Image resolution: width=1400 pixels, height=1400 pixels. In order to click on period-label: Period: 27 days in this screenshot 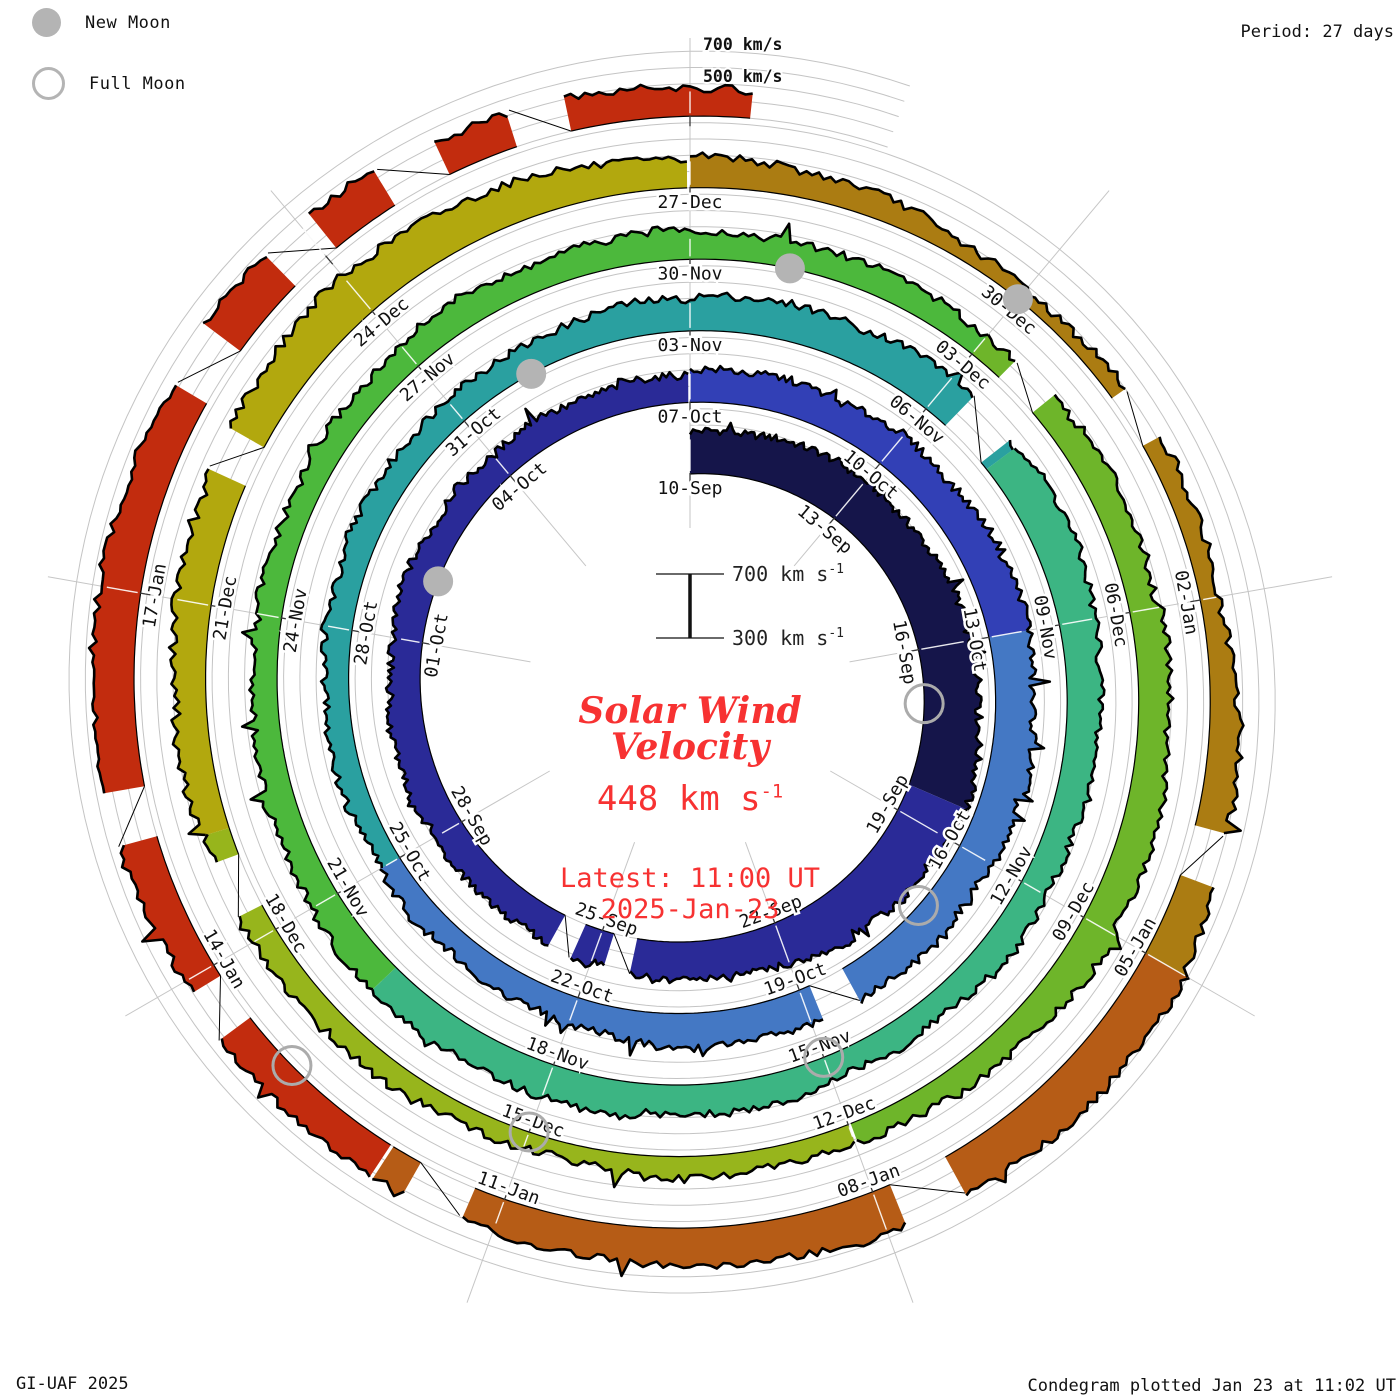, I will do `click(1317, 32)`.